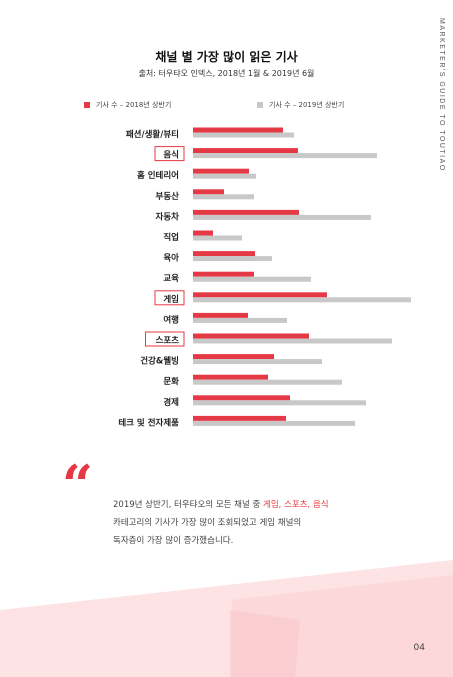  I want to click on legend-swatch-2018, so click(87, 105).